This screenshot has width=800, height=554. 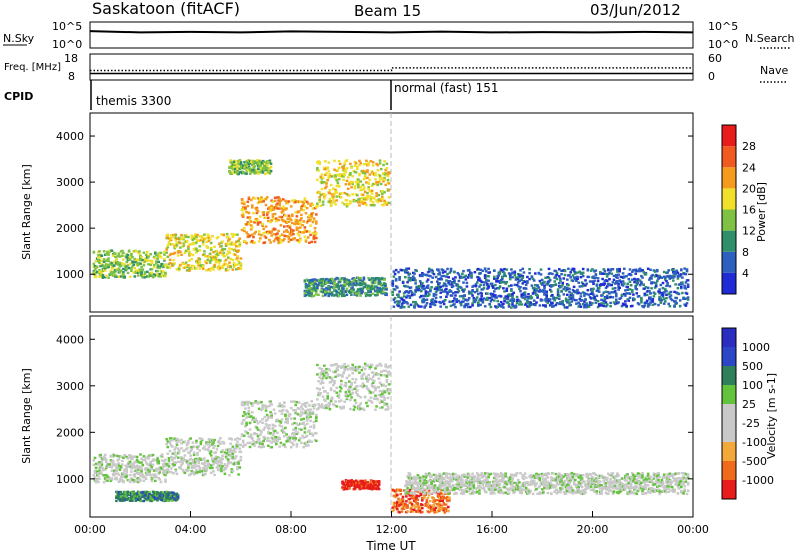 I want to click on nsky-panel: N.Sky 10^5 10^0 10^5 10^0 N.Search, so click(x=399, y=35).